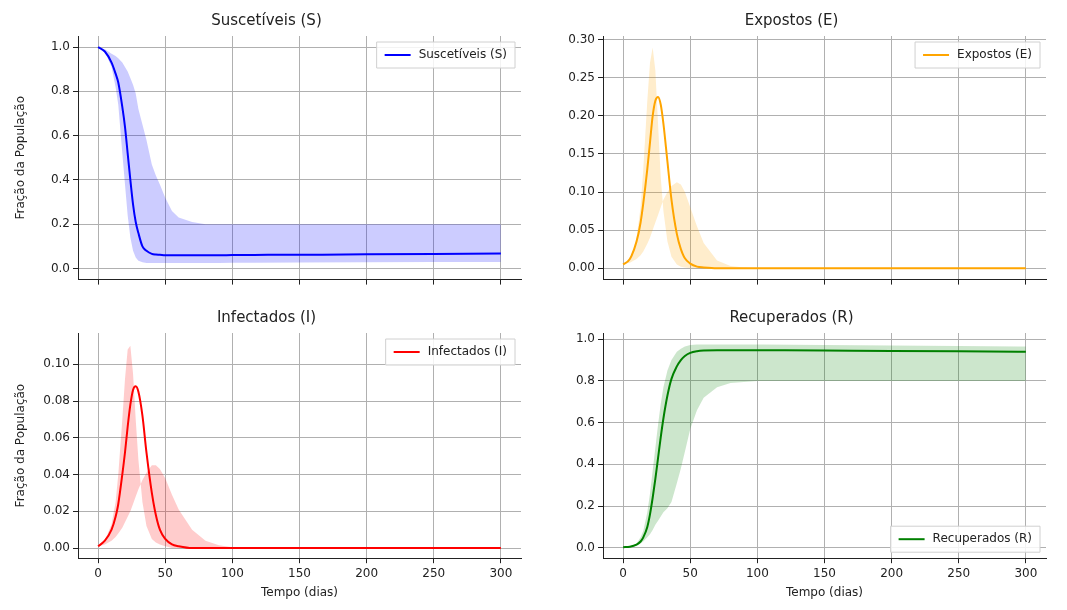 Image resolution: width=1067 pixels, height=610 pixels. Describe the element at coordinates (266, 19) in the screenshot. I see `chart-title: Suscetíveis (S)` at that location.